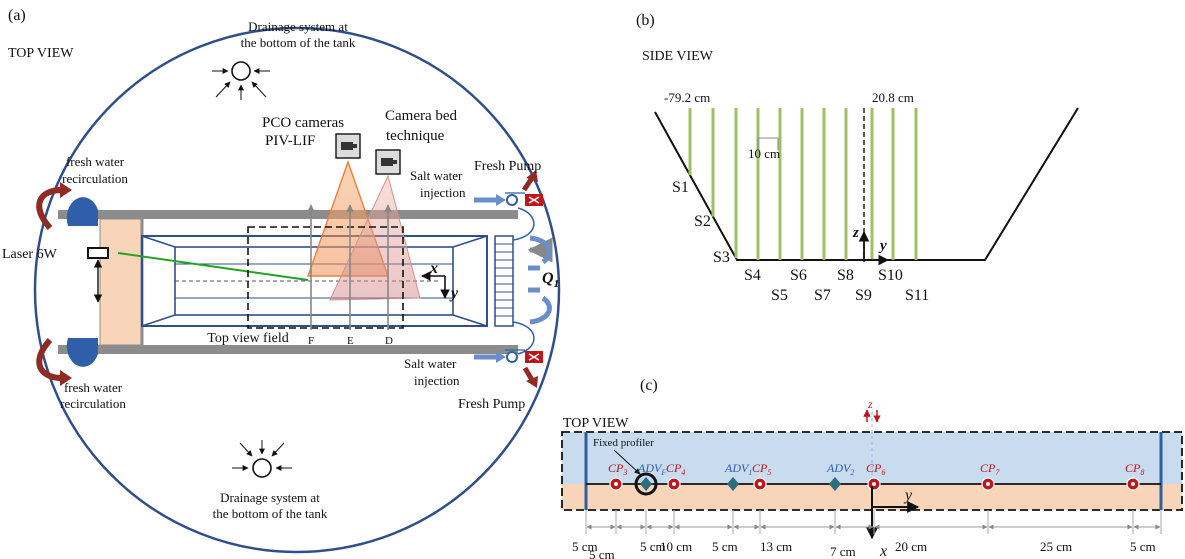  I want to click on section-label-s3: S3, so click(721, 257).